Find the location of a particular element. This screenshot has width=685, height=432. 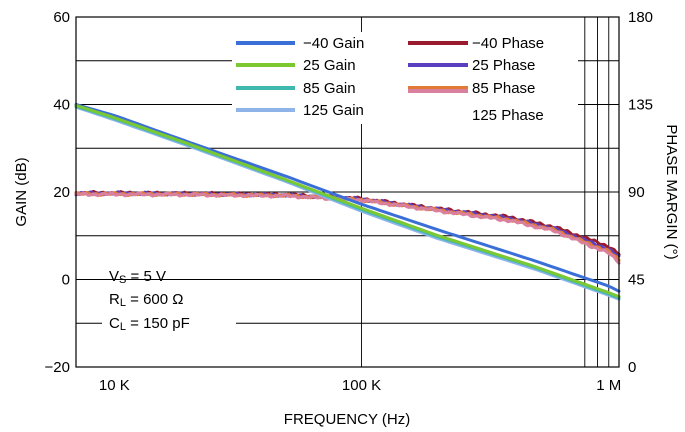

rl-label: RL = 600 Ω is located at coordinates (146, 300).